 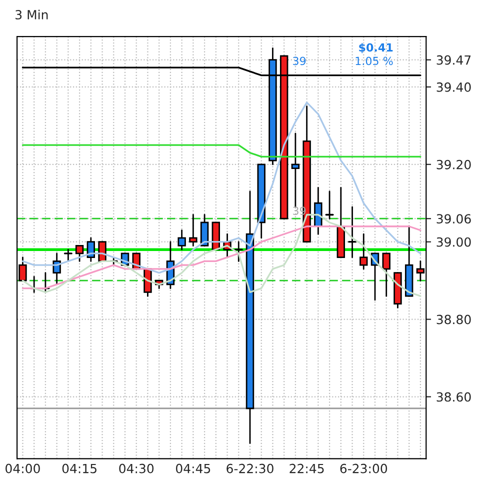 What do you see at coordinates (364, 469) in the screenshot?
I see `x-tick-label: 6-23:00` at bounding box center [364, 469].